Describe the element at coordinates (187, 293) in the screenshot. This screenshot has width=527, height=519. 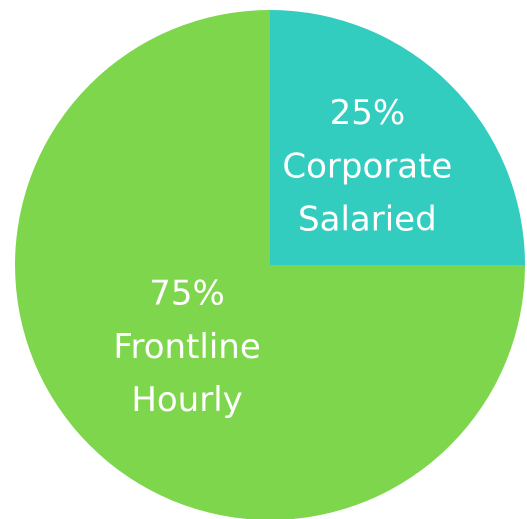
I see `slice-value-label: 75%` at that location.